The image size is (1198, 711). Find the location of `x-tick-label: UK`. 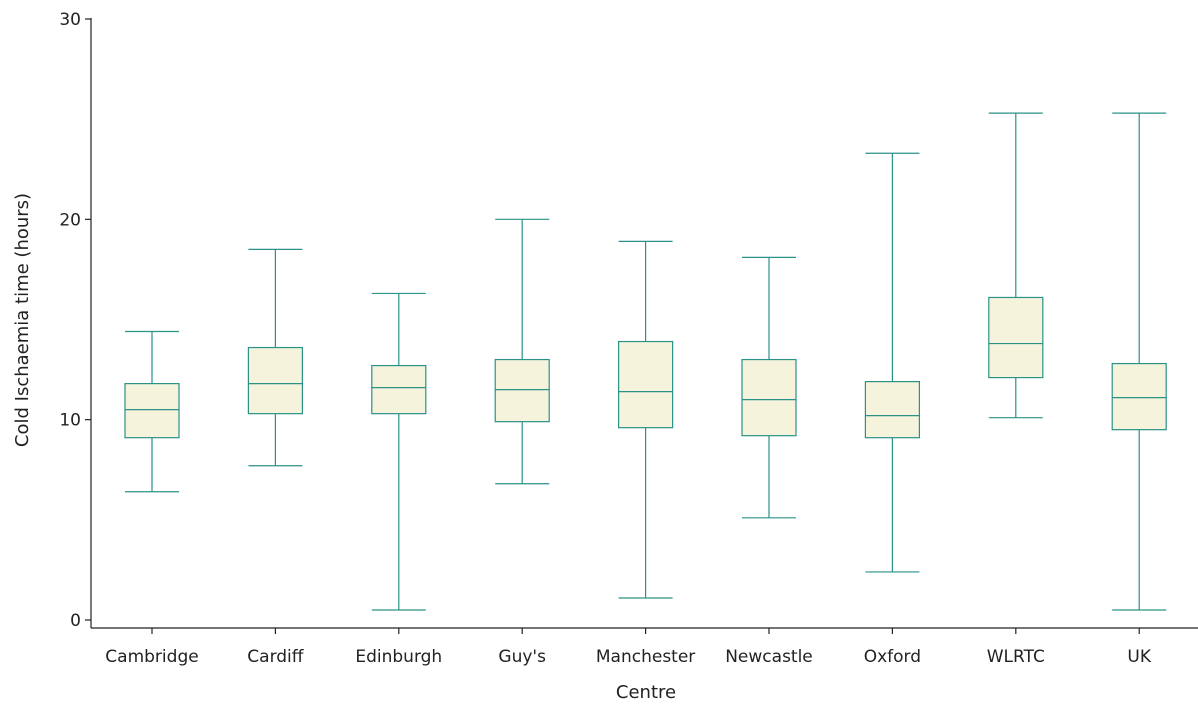

x-tick-label: UK is located at coordinates (1139, 657).